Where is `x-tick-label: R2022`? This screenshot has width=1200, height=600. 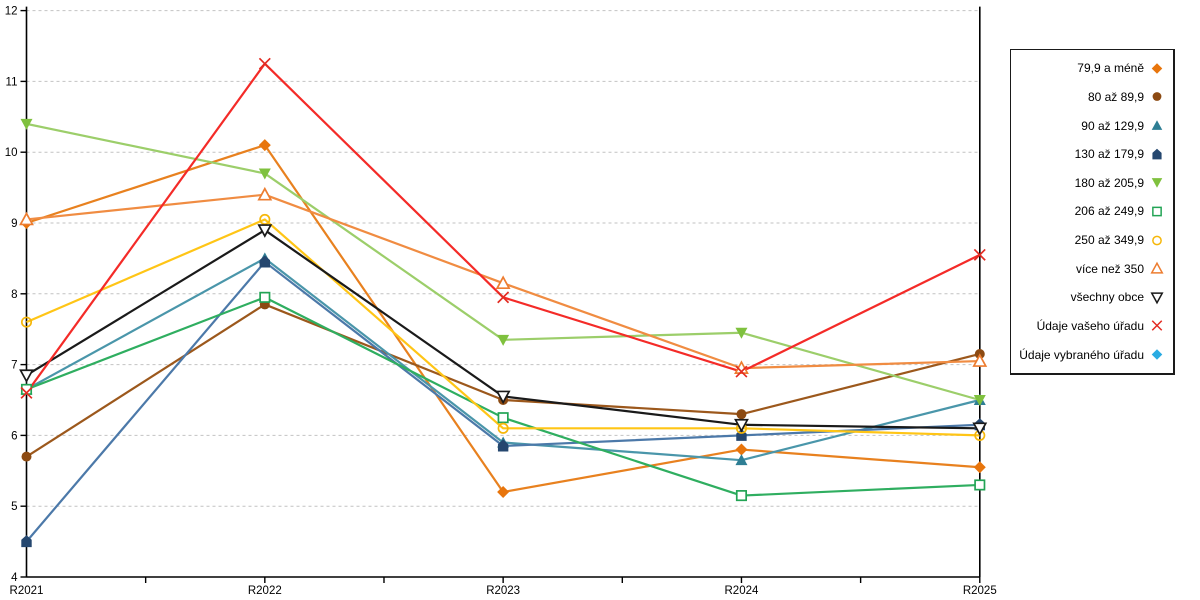 x-tick-label: R2022 is located at coordinates (265, 591).